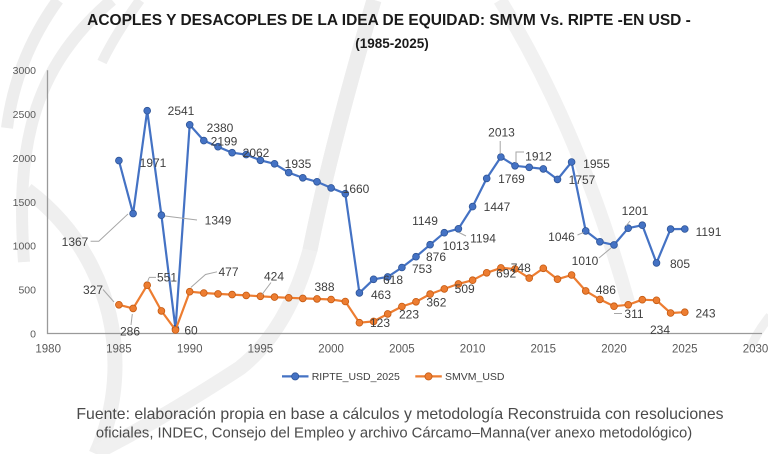 Image resolution: width=768 pixels, height=454 pixels. I want to click on svg-text: 1757, so click(582, 180).